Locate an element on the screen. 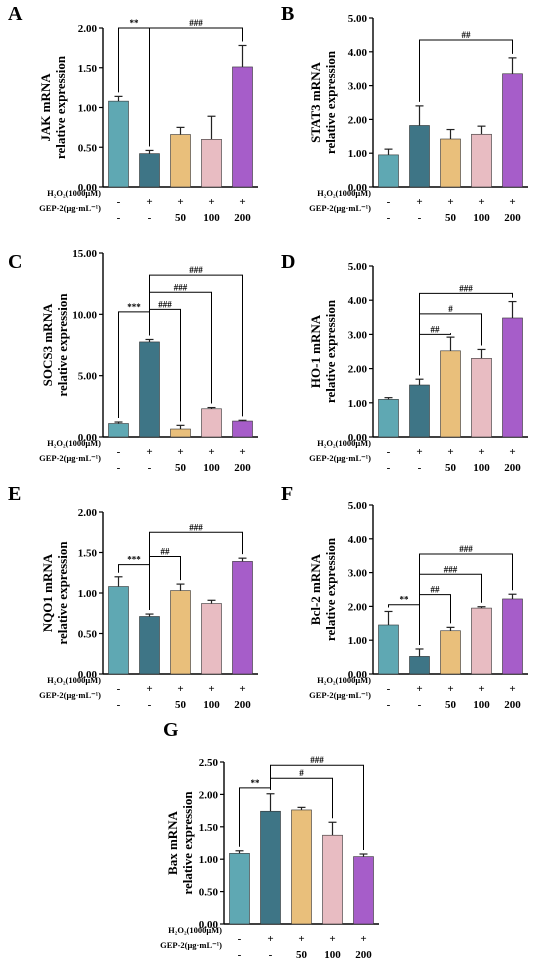 This screenshot has width=550, height=959. y-tick-label: 0.50 is located at coordinates (88, 635).